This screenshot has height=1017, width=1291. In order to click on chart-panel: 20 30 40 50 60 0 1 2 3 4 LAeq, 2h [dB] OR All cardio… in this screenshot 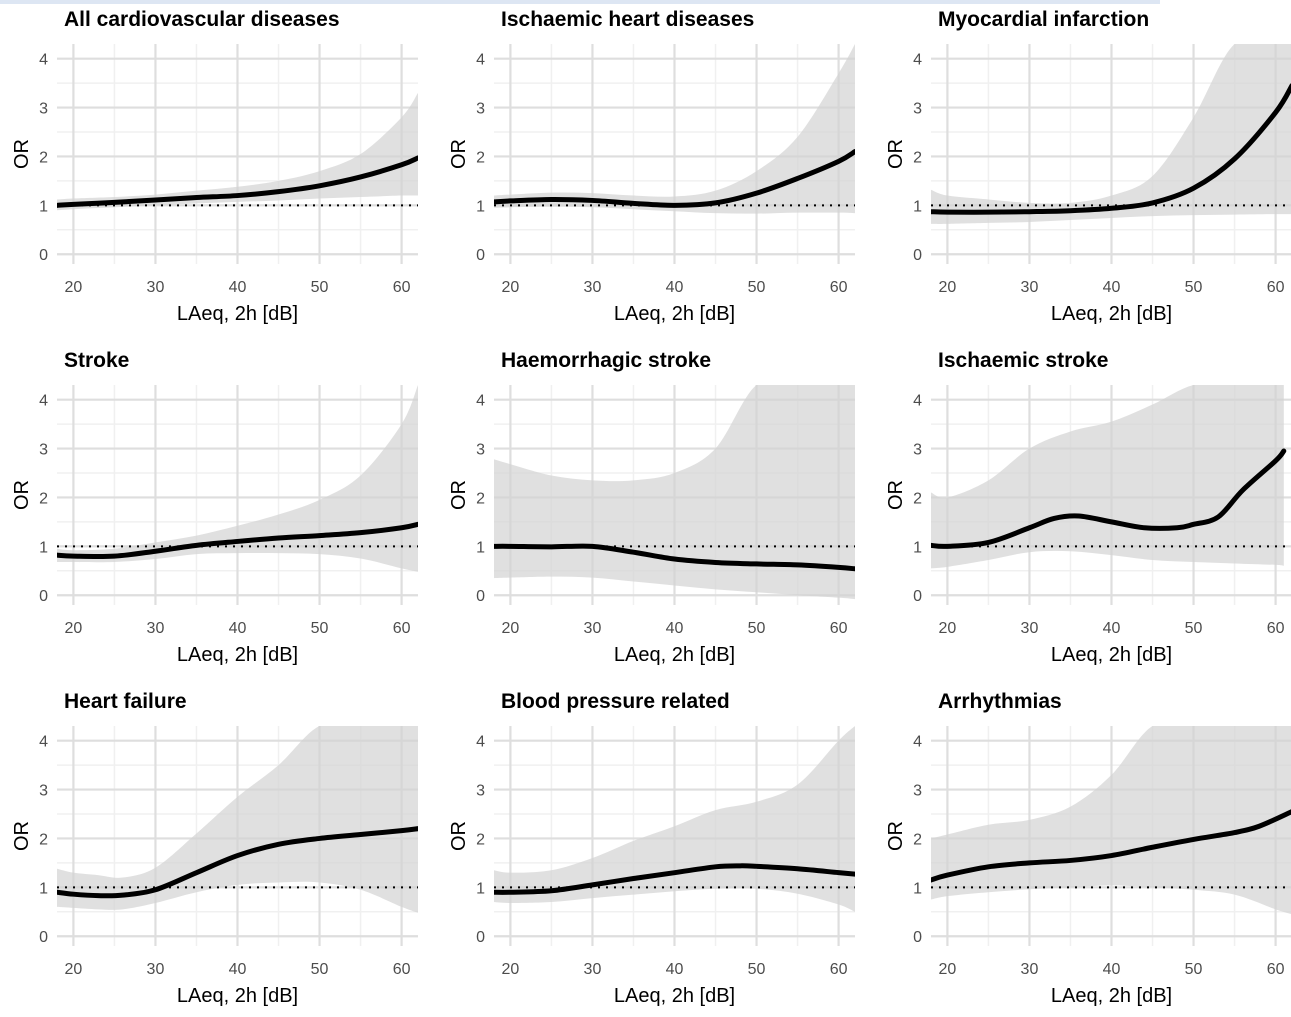, I will do `click(210, 167)`.